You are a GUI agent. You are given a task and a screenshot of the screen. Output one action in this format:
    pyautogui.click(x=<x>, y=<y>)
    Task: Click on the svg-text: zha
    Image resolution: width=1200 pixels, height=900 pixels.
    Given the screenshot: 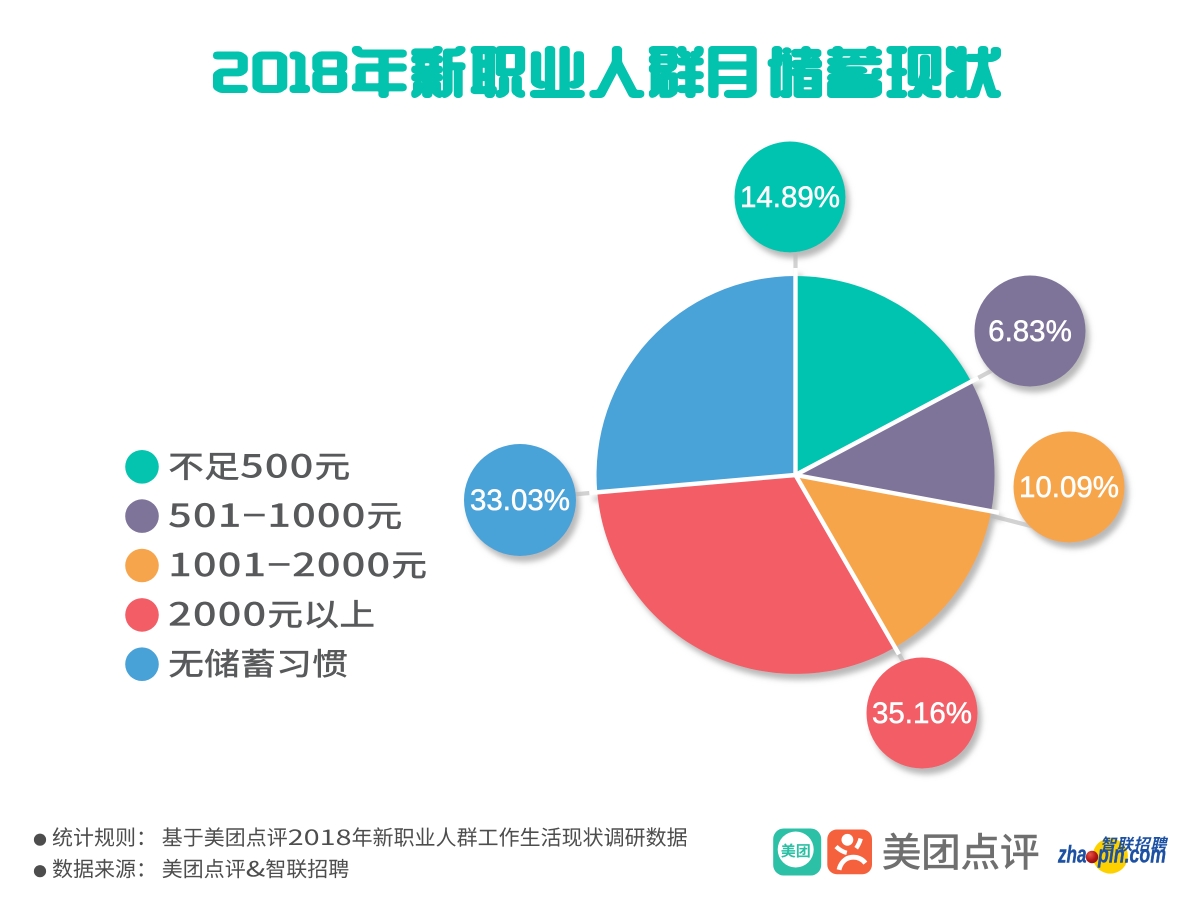 What is the action you would take?
    pyautogui.click(x=1071, y=855)
    